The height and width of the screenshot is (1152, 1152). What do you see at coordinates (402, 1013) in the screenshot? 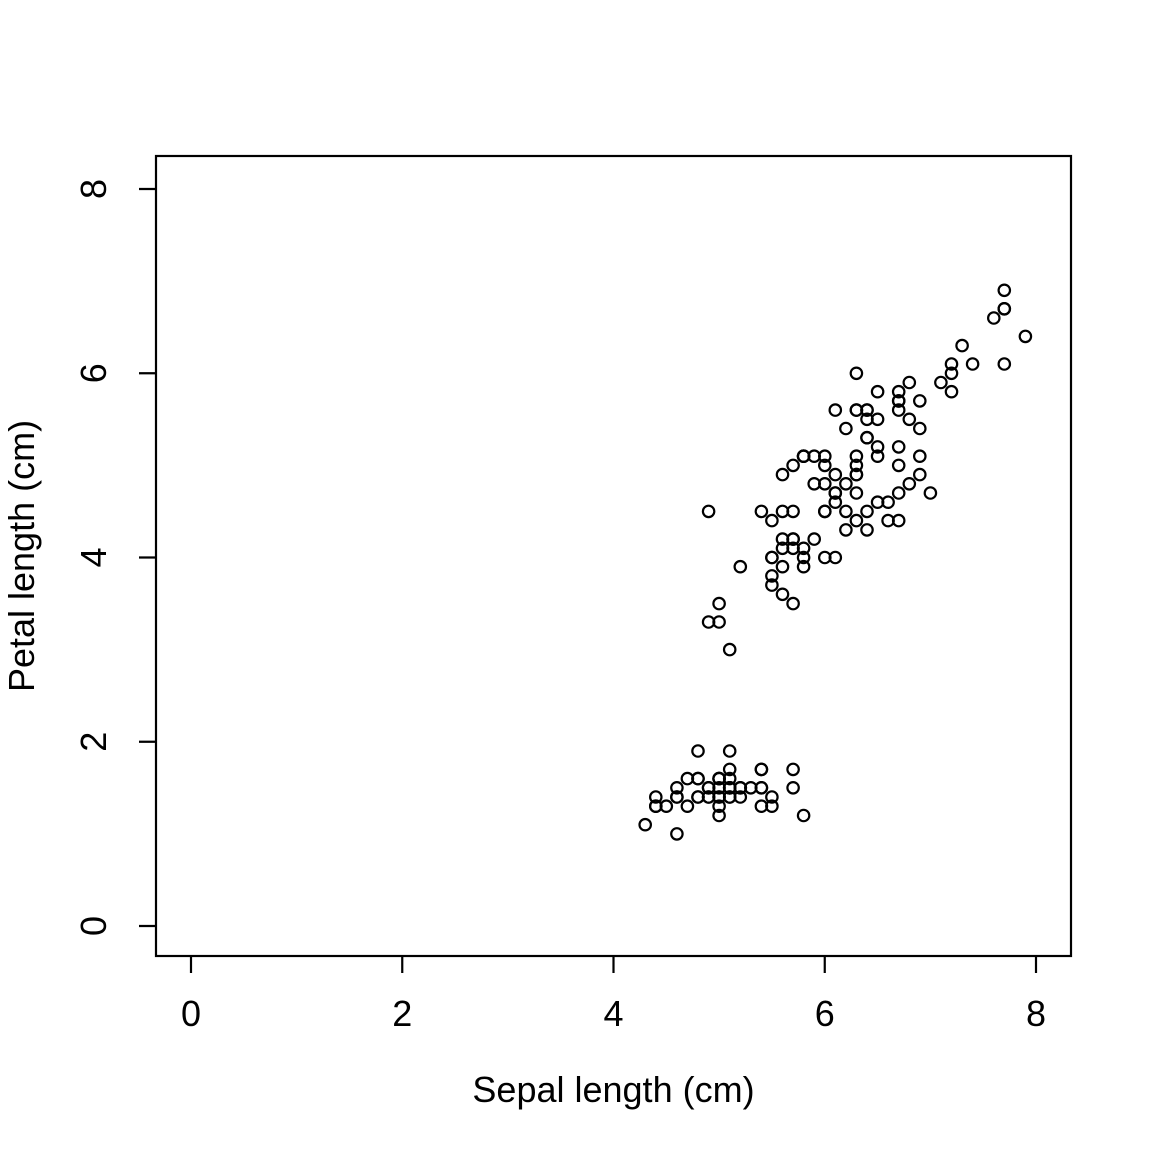
I see `x-axis-tick-label: 2` at bounding box center [402, 1013].